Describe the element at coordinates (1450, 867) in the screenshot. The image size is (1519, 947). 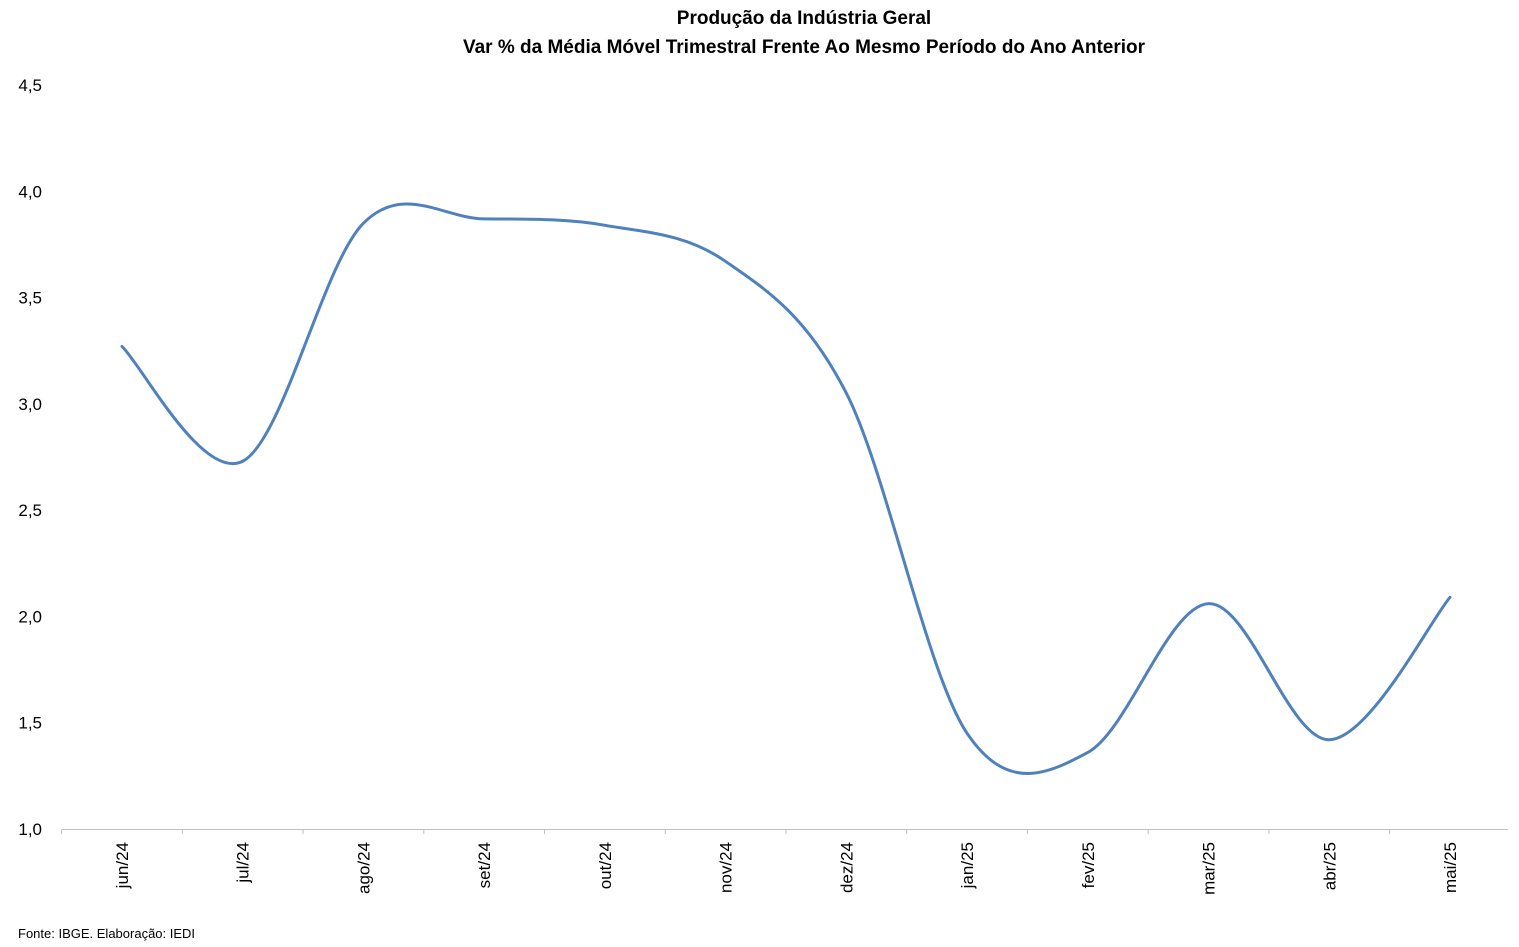
I see `x-tick-label: mai/25` at that location.